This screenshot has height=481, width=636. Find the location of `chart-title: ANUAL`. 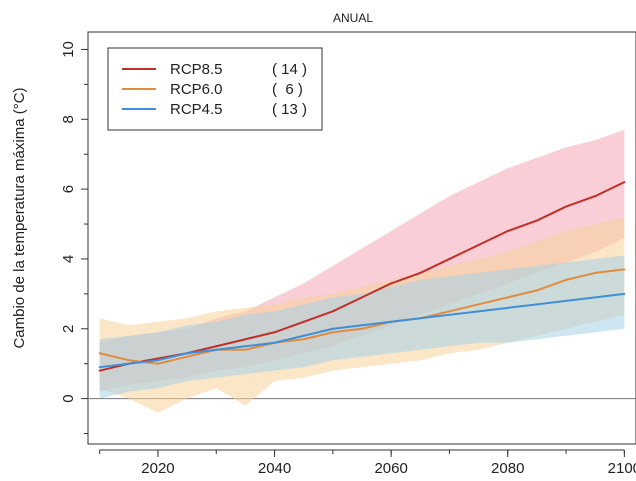

chart-title: ANUAL is located at coordinates (353, 18).